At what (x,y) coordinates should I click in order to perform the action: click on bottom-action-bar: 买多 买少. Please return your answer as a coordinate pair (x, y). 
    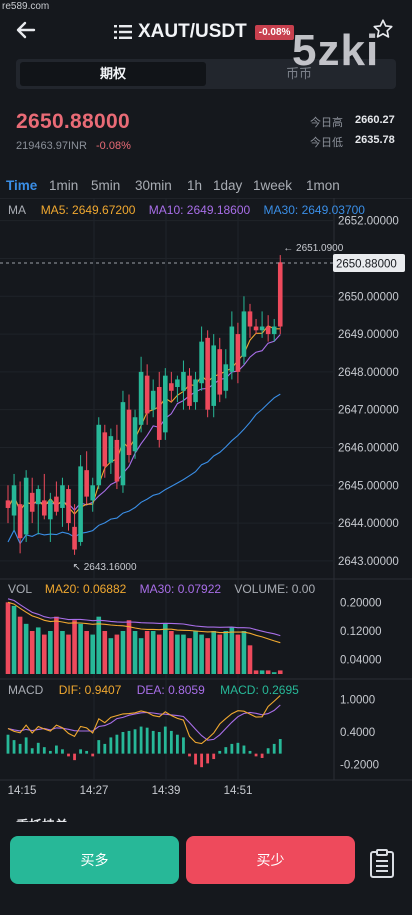
    Looking at the image, I should click on (206, 868).